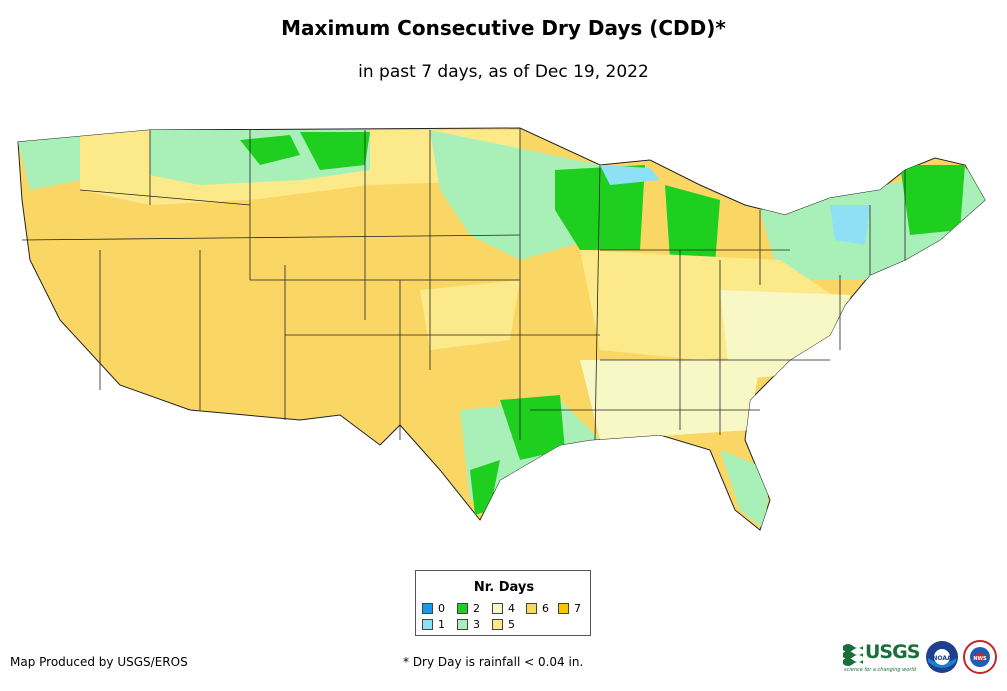 This screenshot has height=691, width=1007. Describe the element at coordinates (511, 608) in the screenshot. I see `legend-label: 4` at that location.